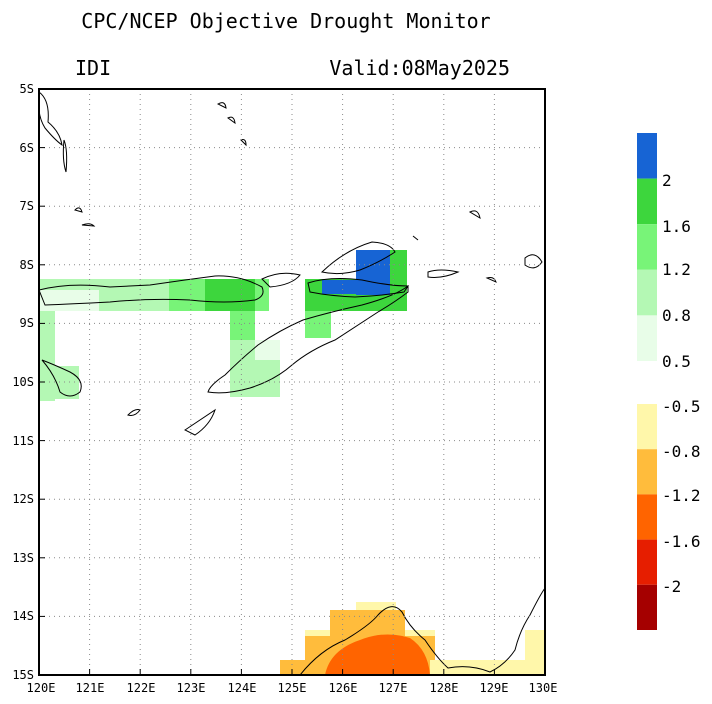  Describe the element at coordinates (23, 616) in the screenshot. I see `lat-tick-label: 14S` at that location.